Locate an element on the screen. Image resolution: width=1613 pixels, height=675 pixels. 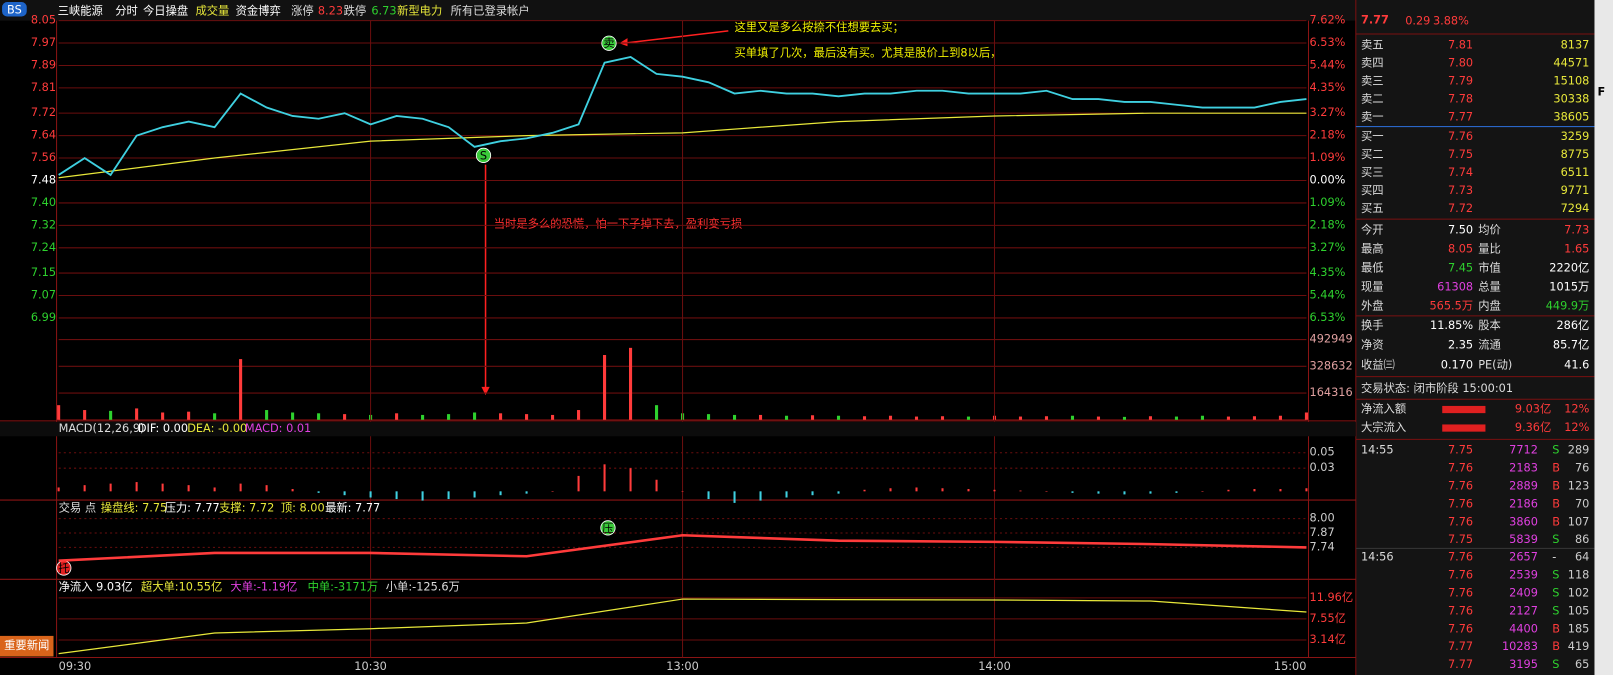
stat-value: 0.170 is located at coordinates (1457, 364).